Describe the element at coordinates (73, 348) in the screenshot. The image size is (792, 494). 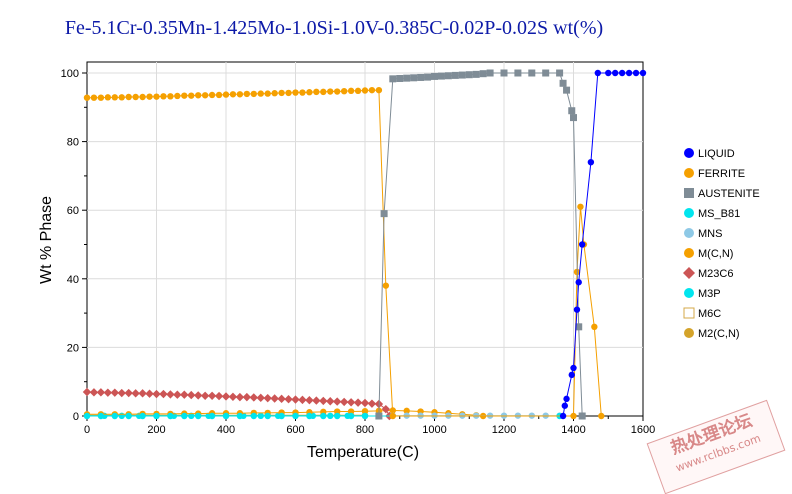
I see `y-tick-label: 20` at that location.